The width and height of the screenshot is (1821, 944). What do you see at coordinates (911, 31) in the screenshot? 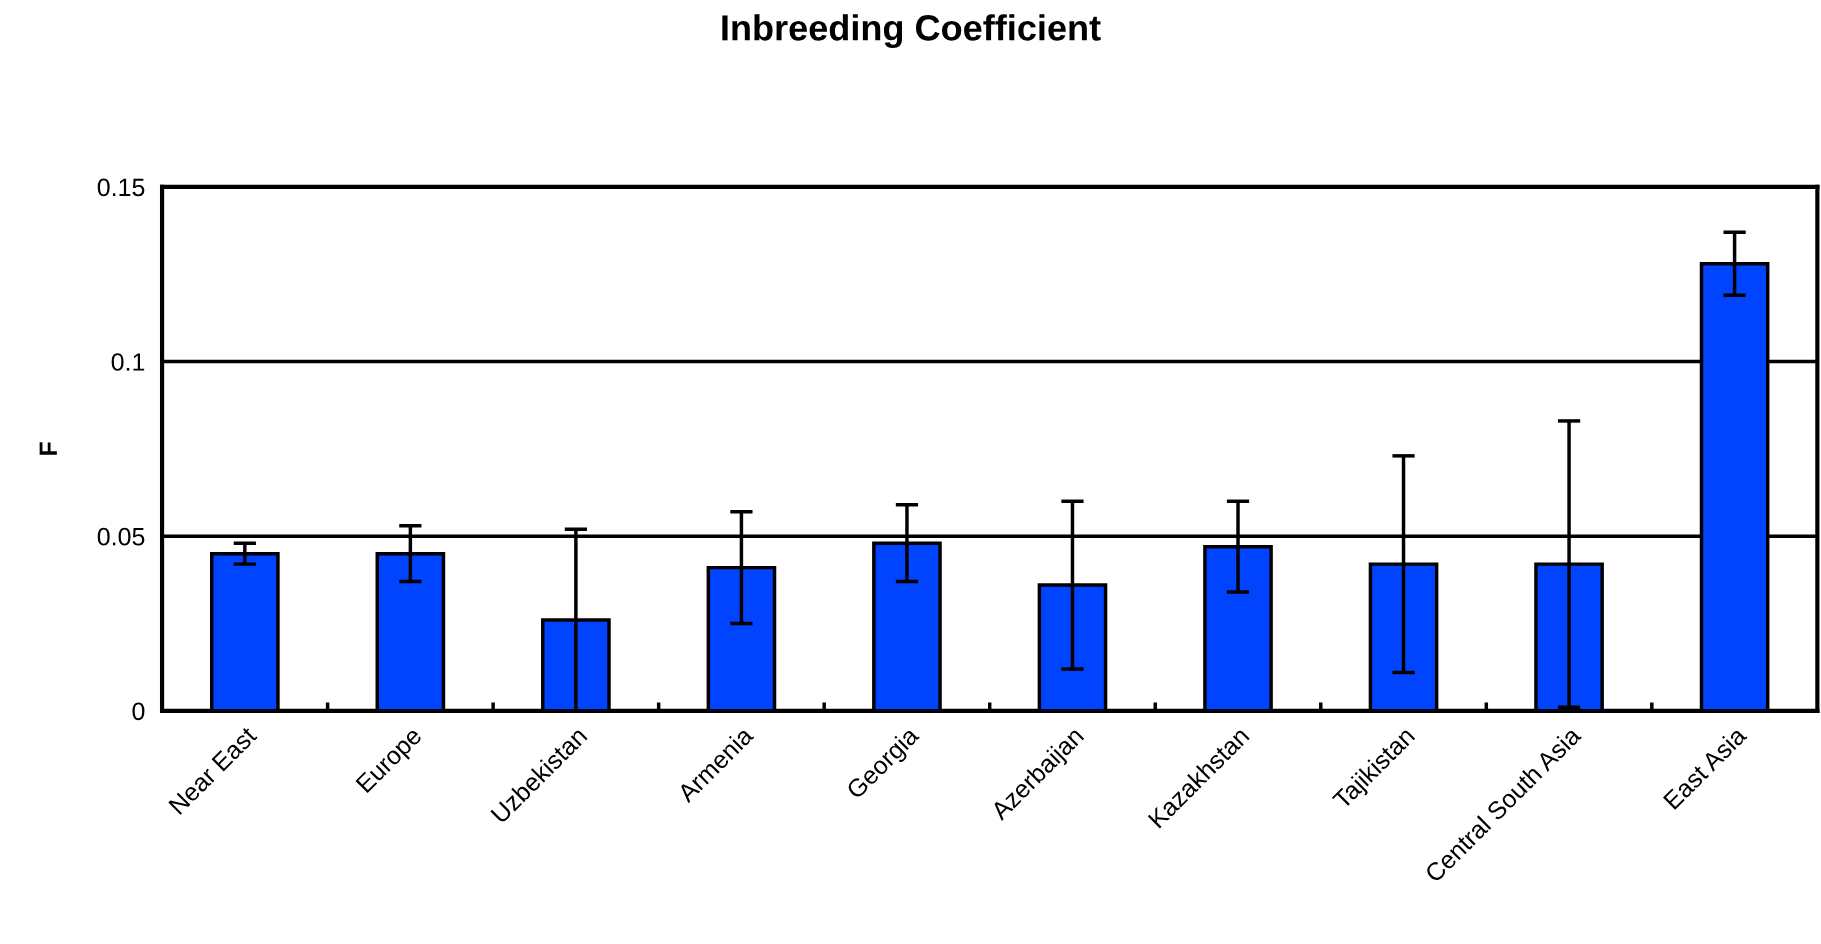
I see `chart-title: Inbreeding Coefficient` at bounding box center [911, 31].